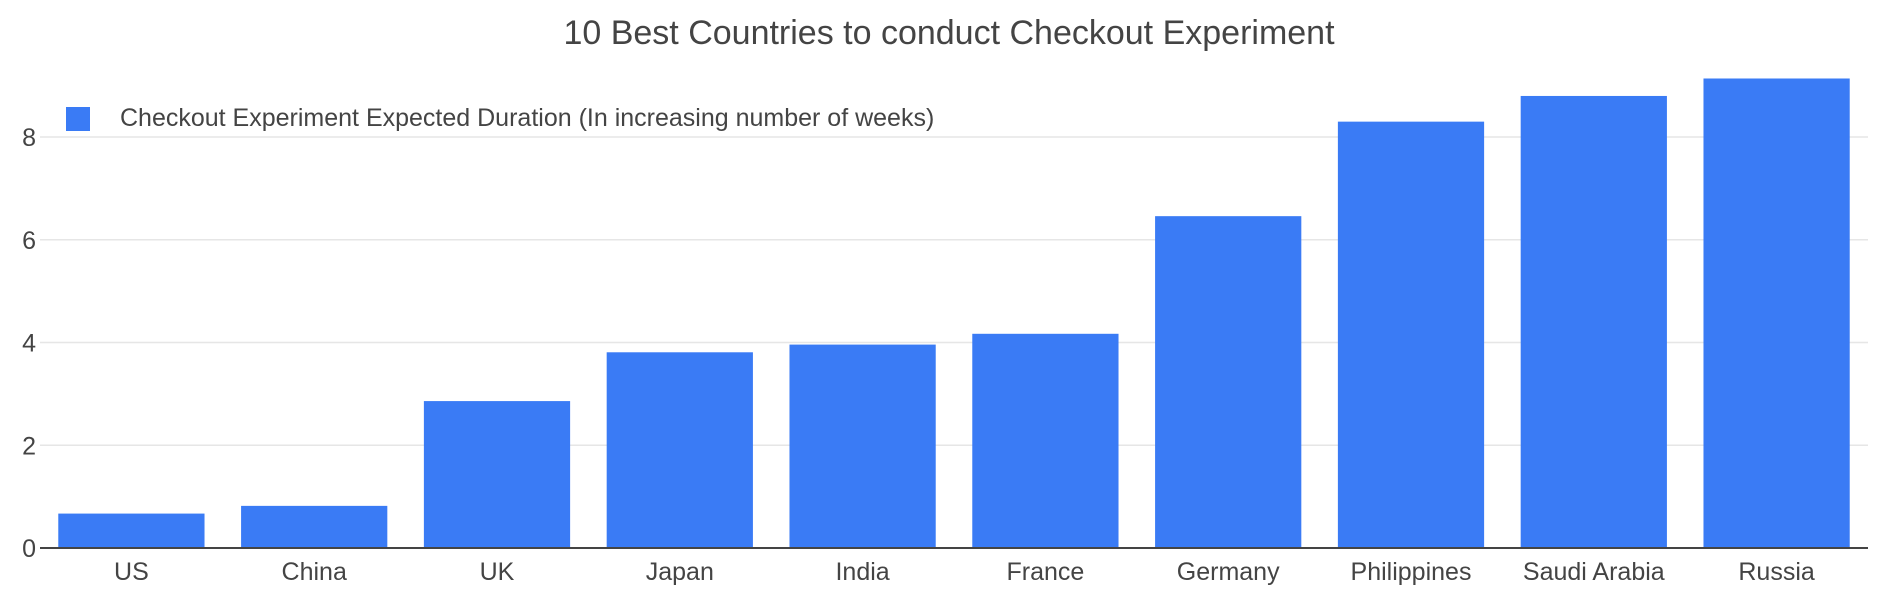  I want to click on bar-philippines, so click(1411, 335).